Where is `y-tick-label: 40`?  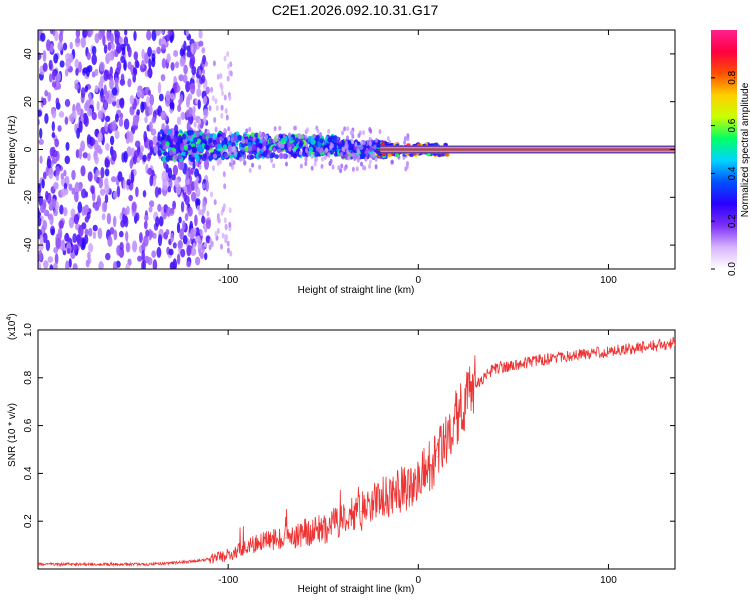
y-tick-label: 40 is located at coordinates (28, 54).